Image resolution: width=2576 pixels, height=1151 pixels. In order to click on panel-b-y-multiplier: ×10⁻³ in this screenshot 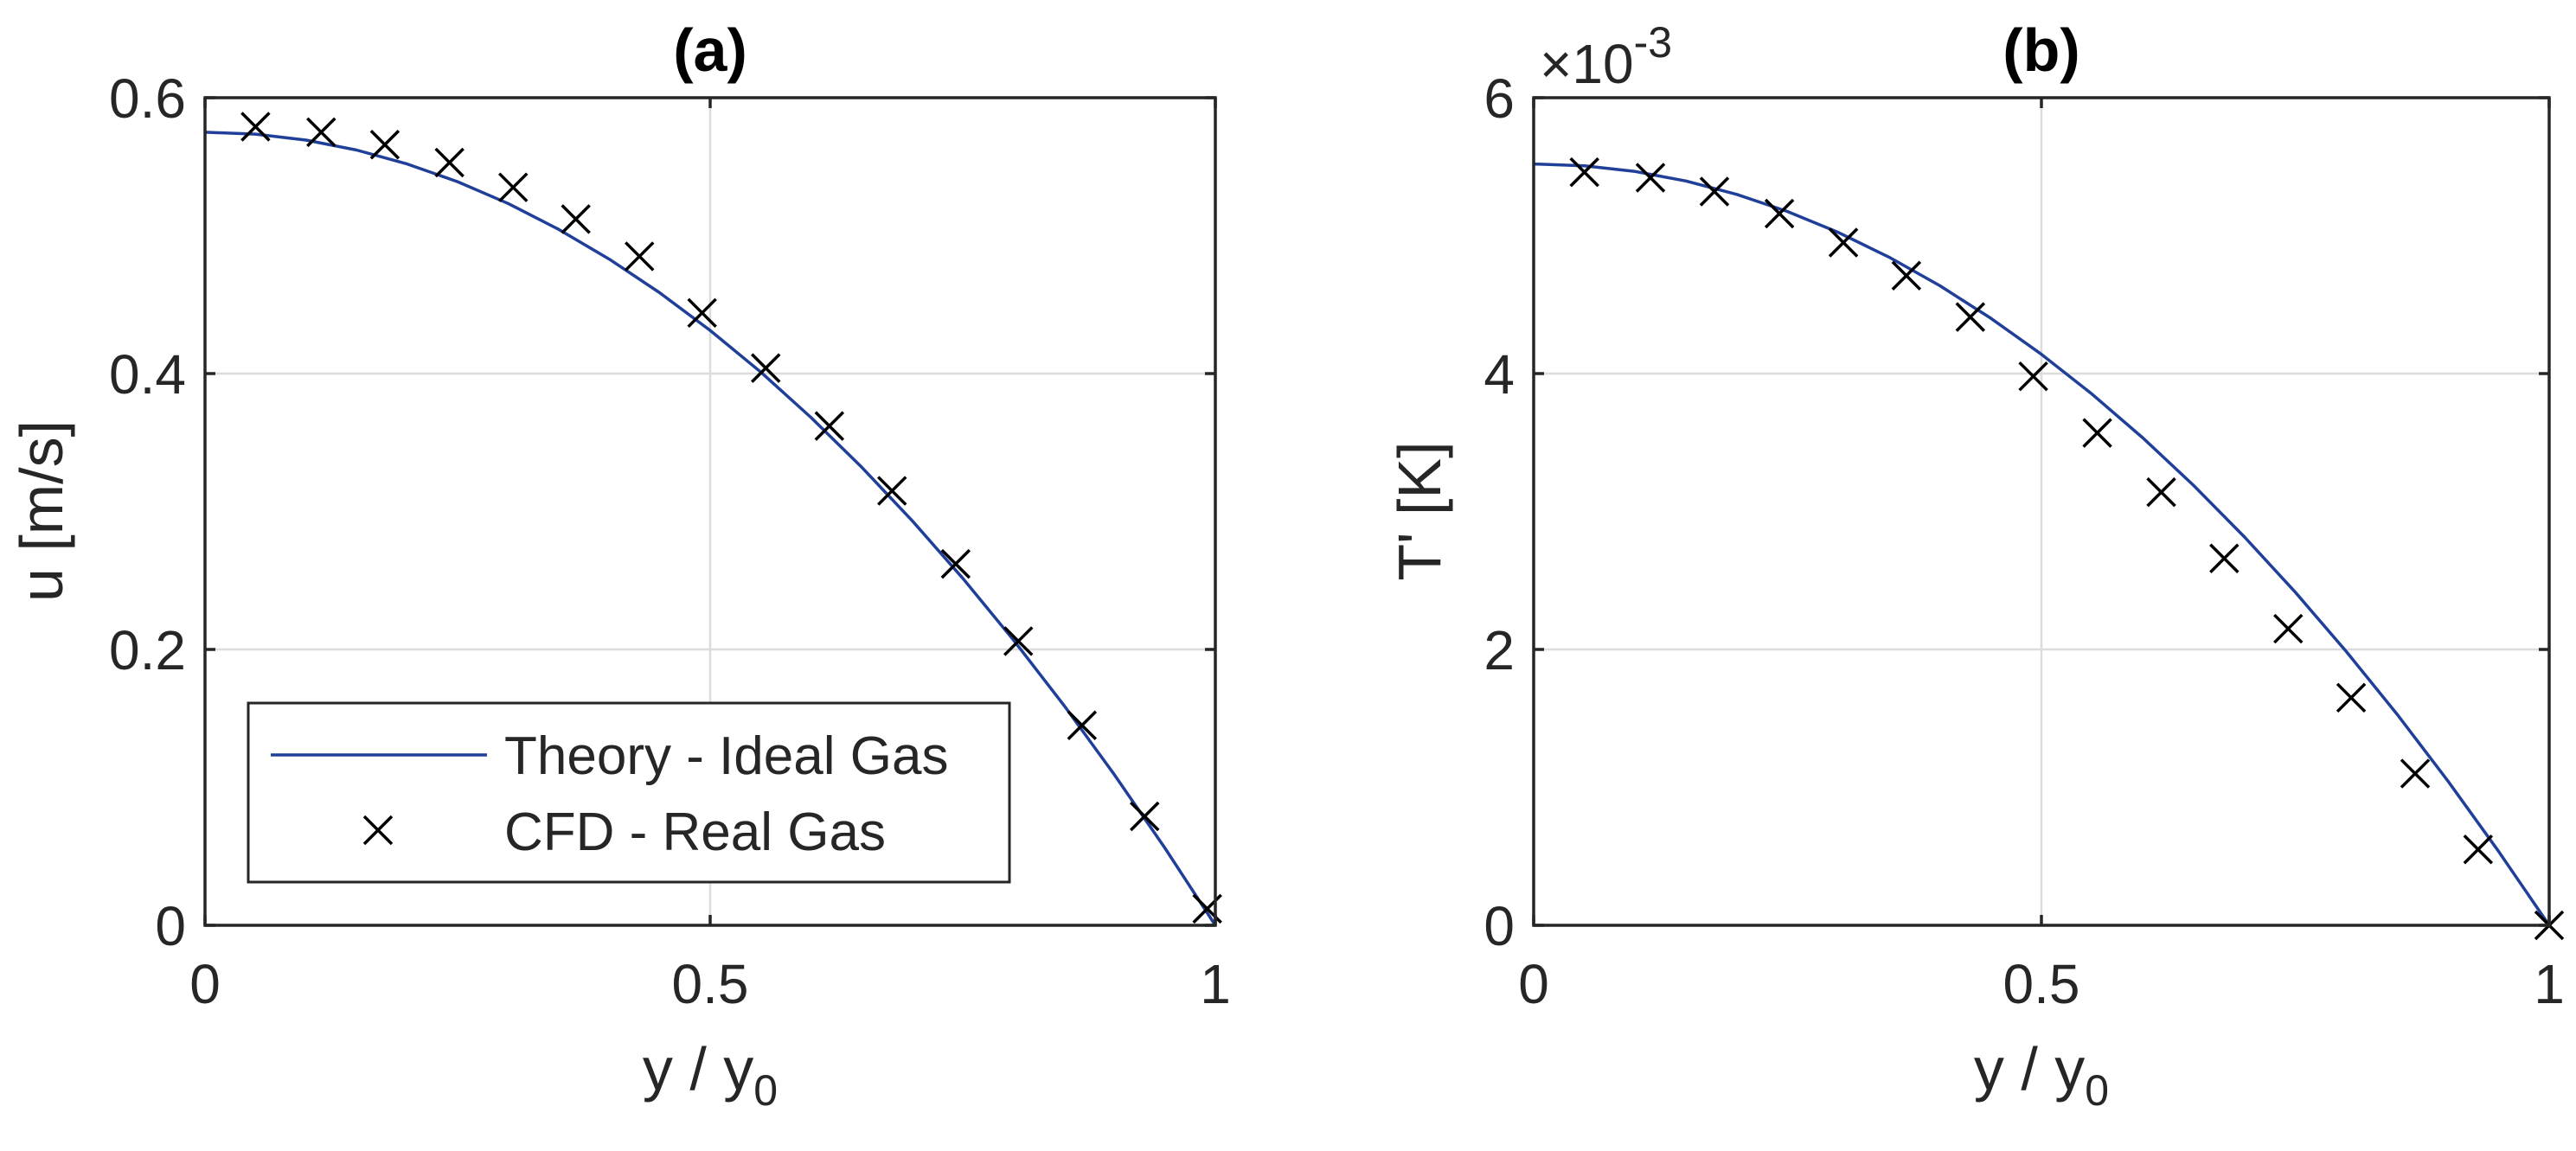, I will do `click(1606, 56)`.